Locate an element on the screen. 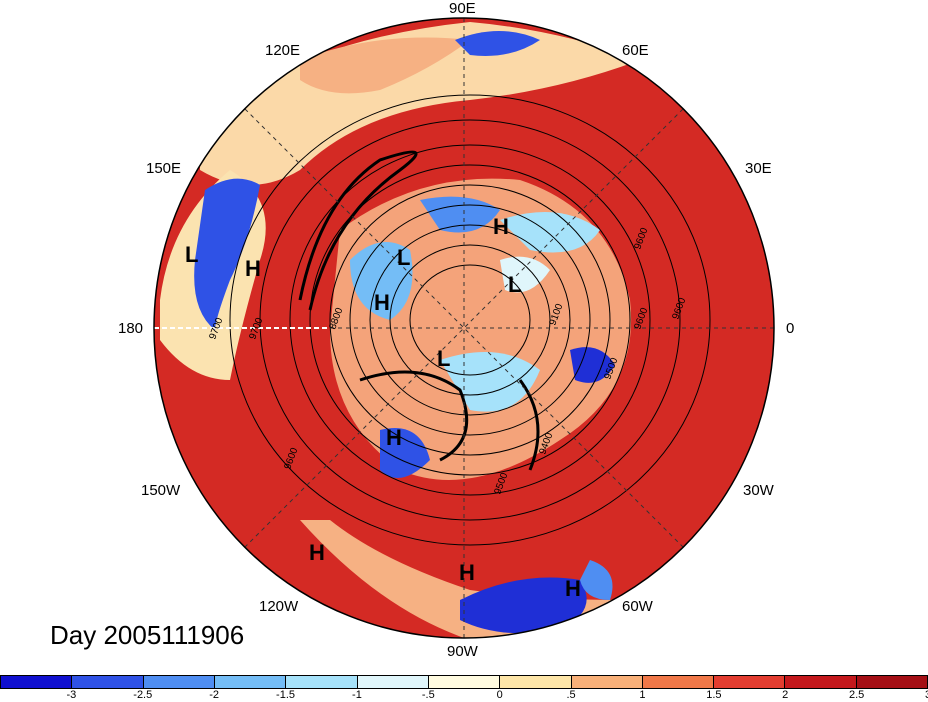 The width and height of the screenshot is (928, 702). colorbar-tick-label: 0 is located at coordinates (499, 695).